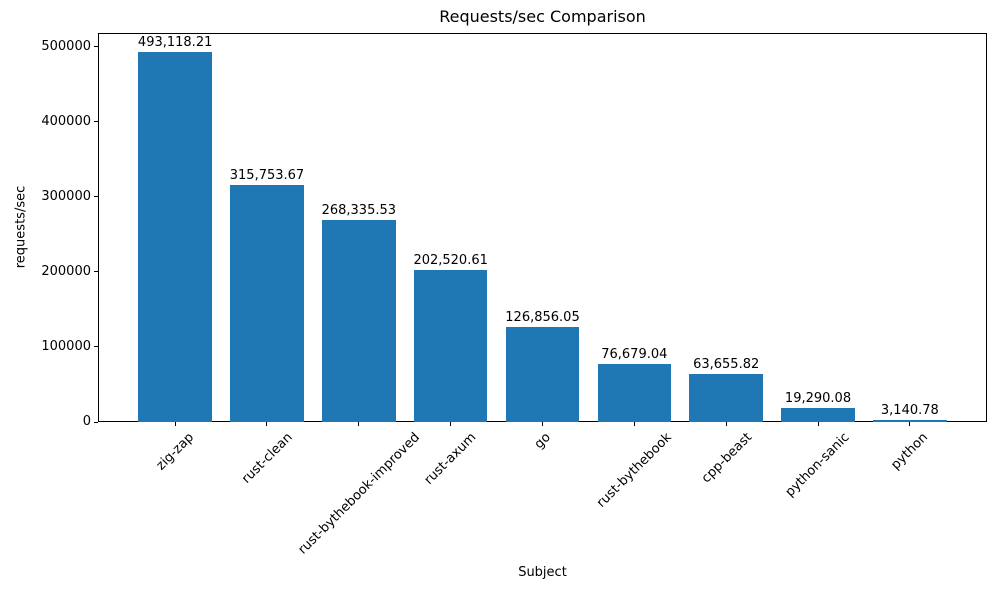 The image size is (1000, 600). What do you see at coordinates (910, 420) in the screenshot?
I see `bar-python` at bounding box center [910, 420].